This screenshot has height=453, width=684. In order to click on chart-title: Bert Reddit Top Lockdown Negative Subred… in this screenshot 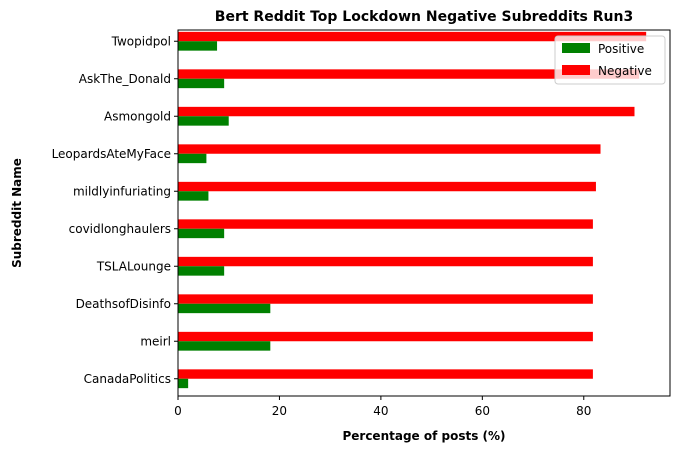, I will do `click(424, 17)`.